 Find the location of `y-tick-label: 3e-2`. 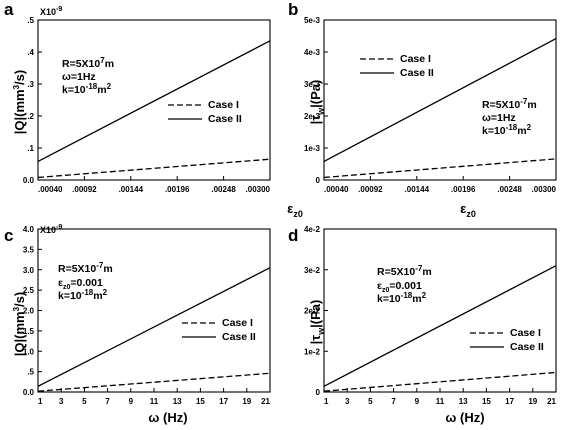

y-tick-label: 3e-2 is located at coordinates (312, 270).